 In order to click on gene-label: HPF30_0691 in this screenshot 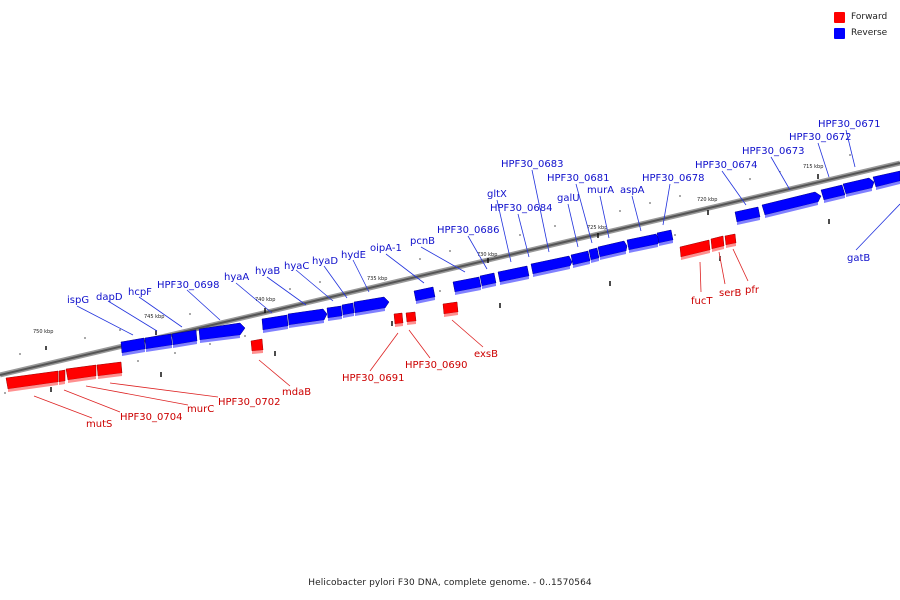, I will do `click(373, 378)`.